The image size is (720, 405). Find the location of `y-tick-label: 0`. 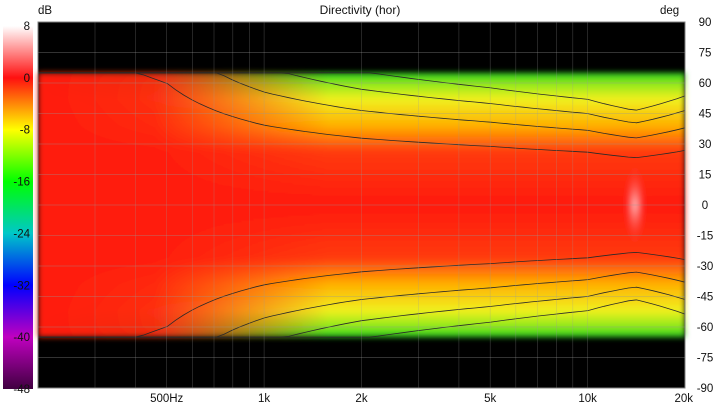

y-tick-label: 0 is located at coordinates (705, 206).